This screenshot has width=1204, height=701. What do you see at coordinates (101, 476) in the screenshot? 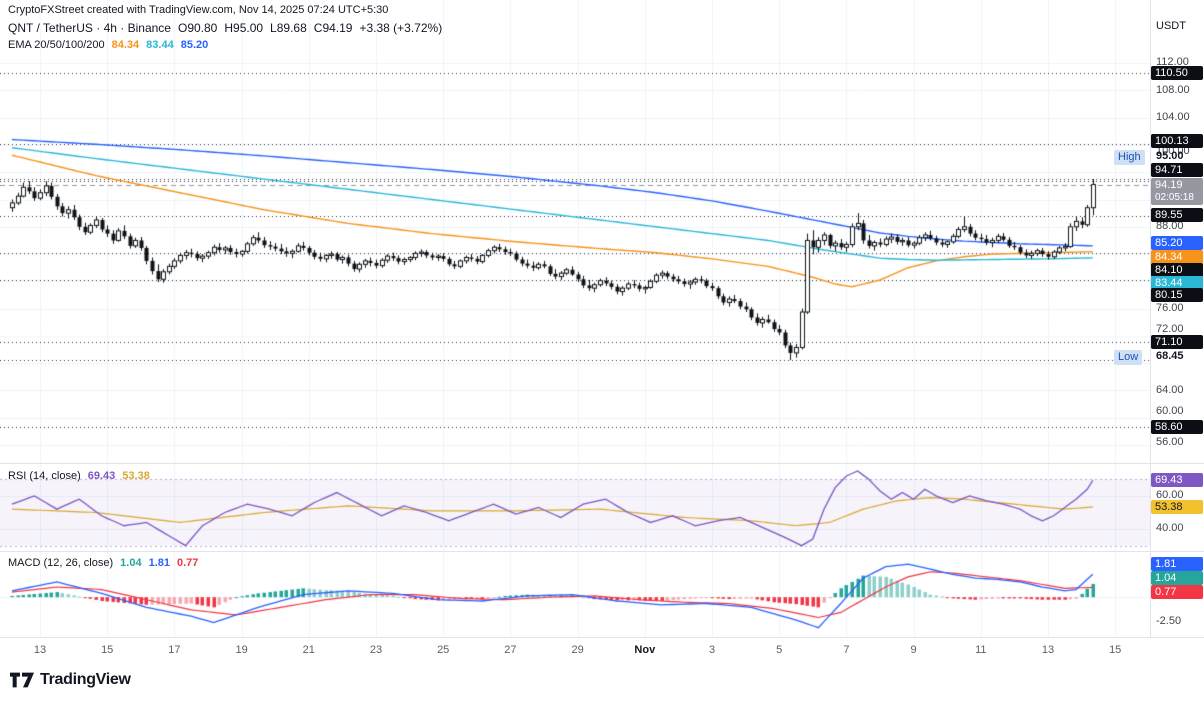
I see `legend-value: 69.43` at bounding box center [101, 476].